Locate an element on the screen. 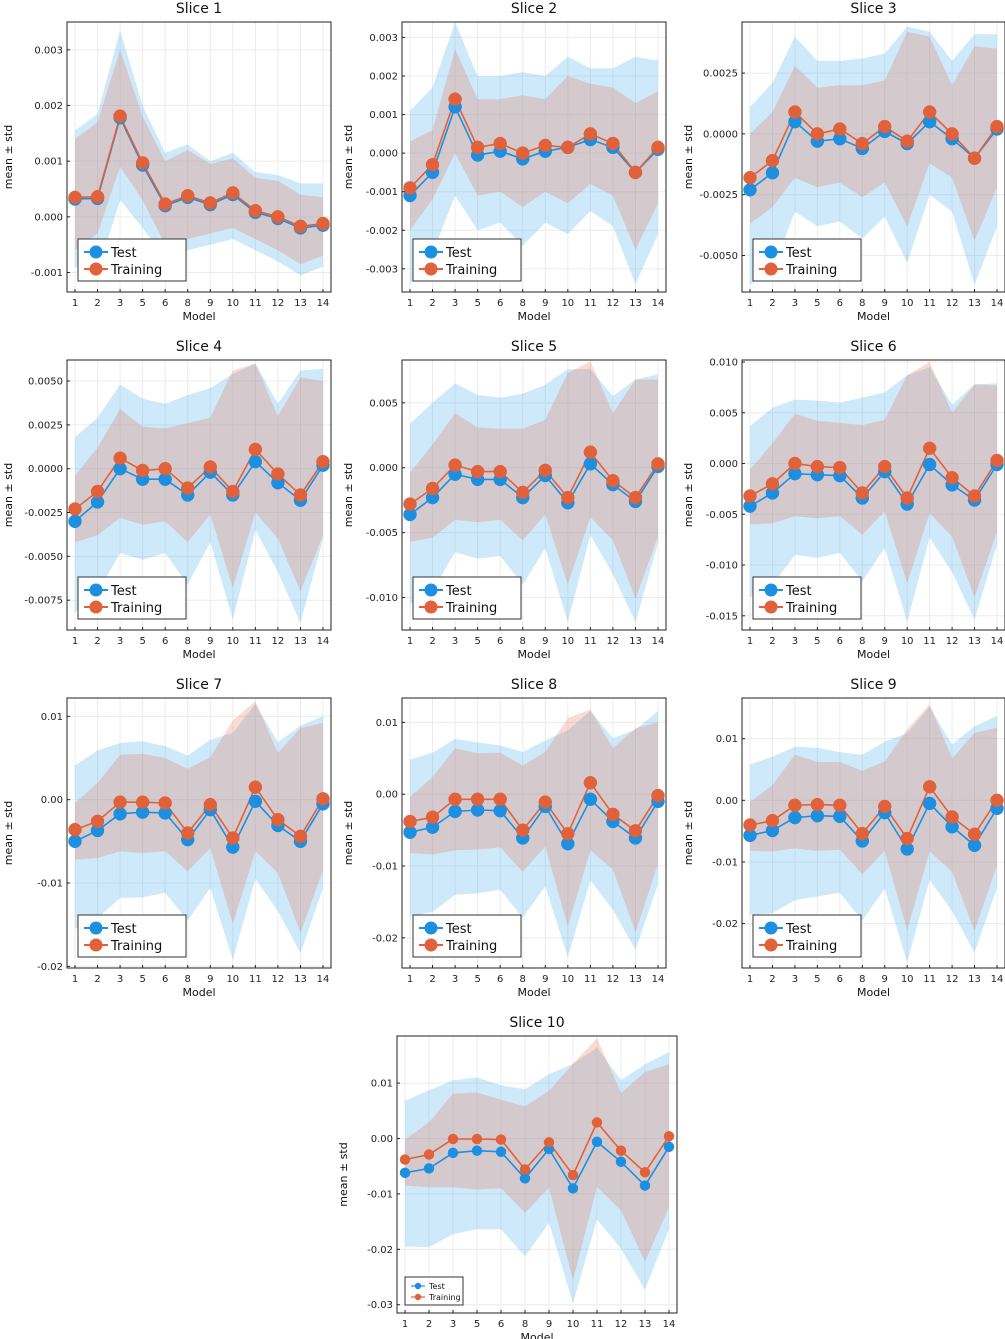 Image resolution: width=1005 pixels, height=1339 pixels. x-axis-label: Model is located at coordinates (873, 654).